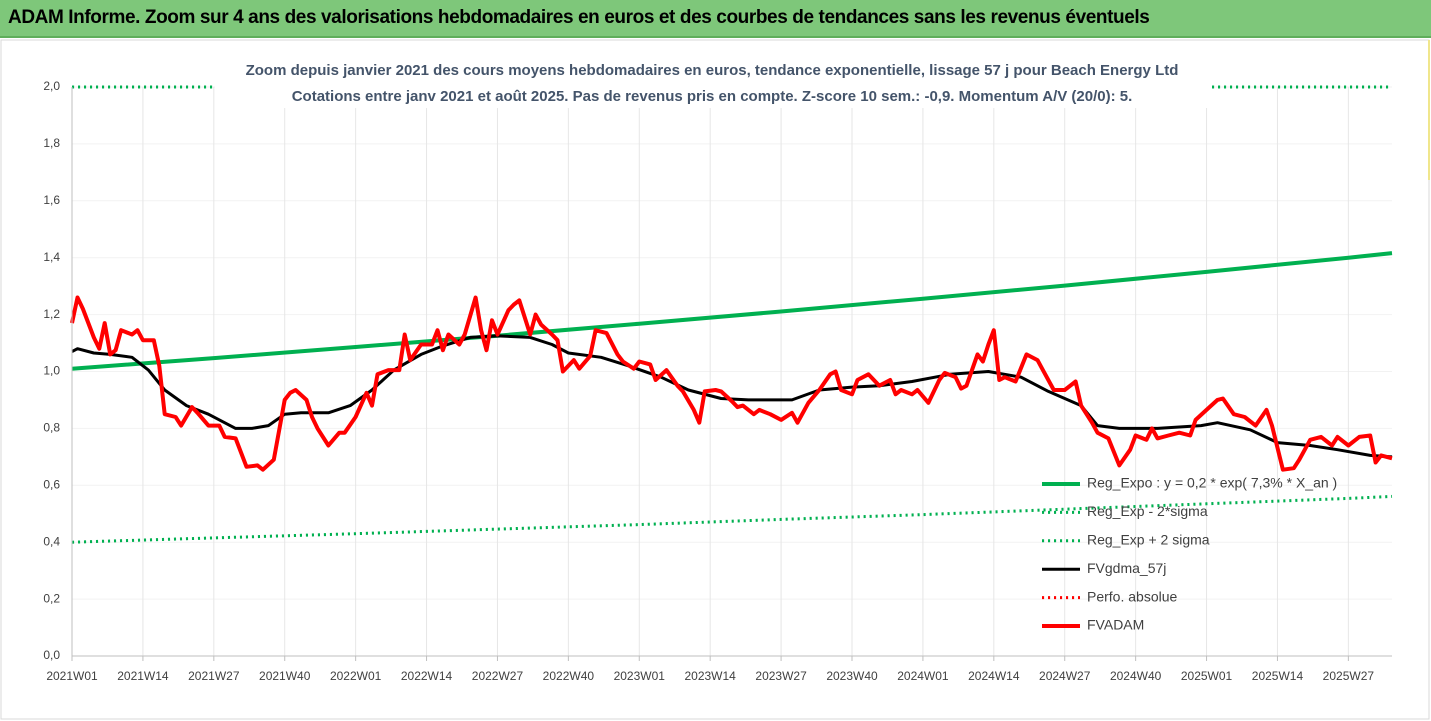 This screenshot has height=721, width=1431. Describe the element at coordinates (710, 676) in the screenshot. I see `x-tick-label: 2023W14` at that location.